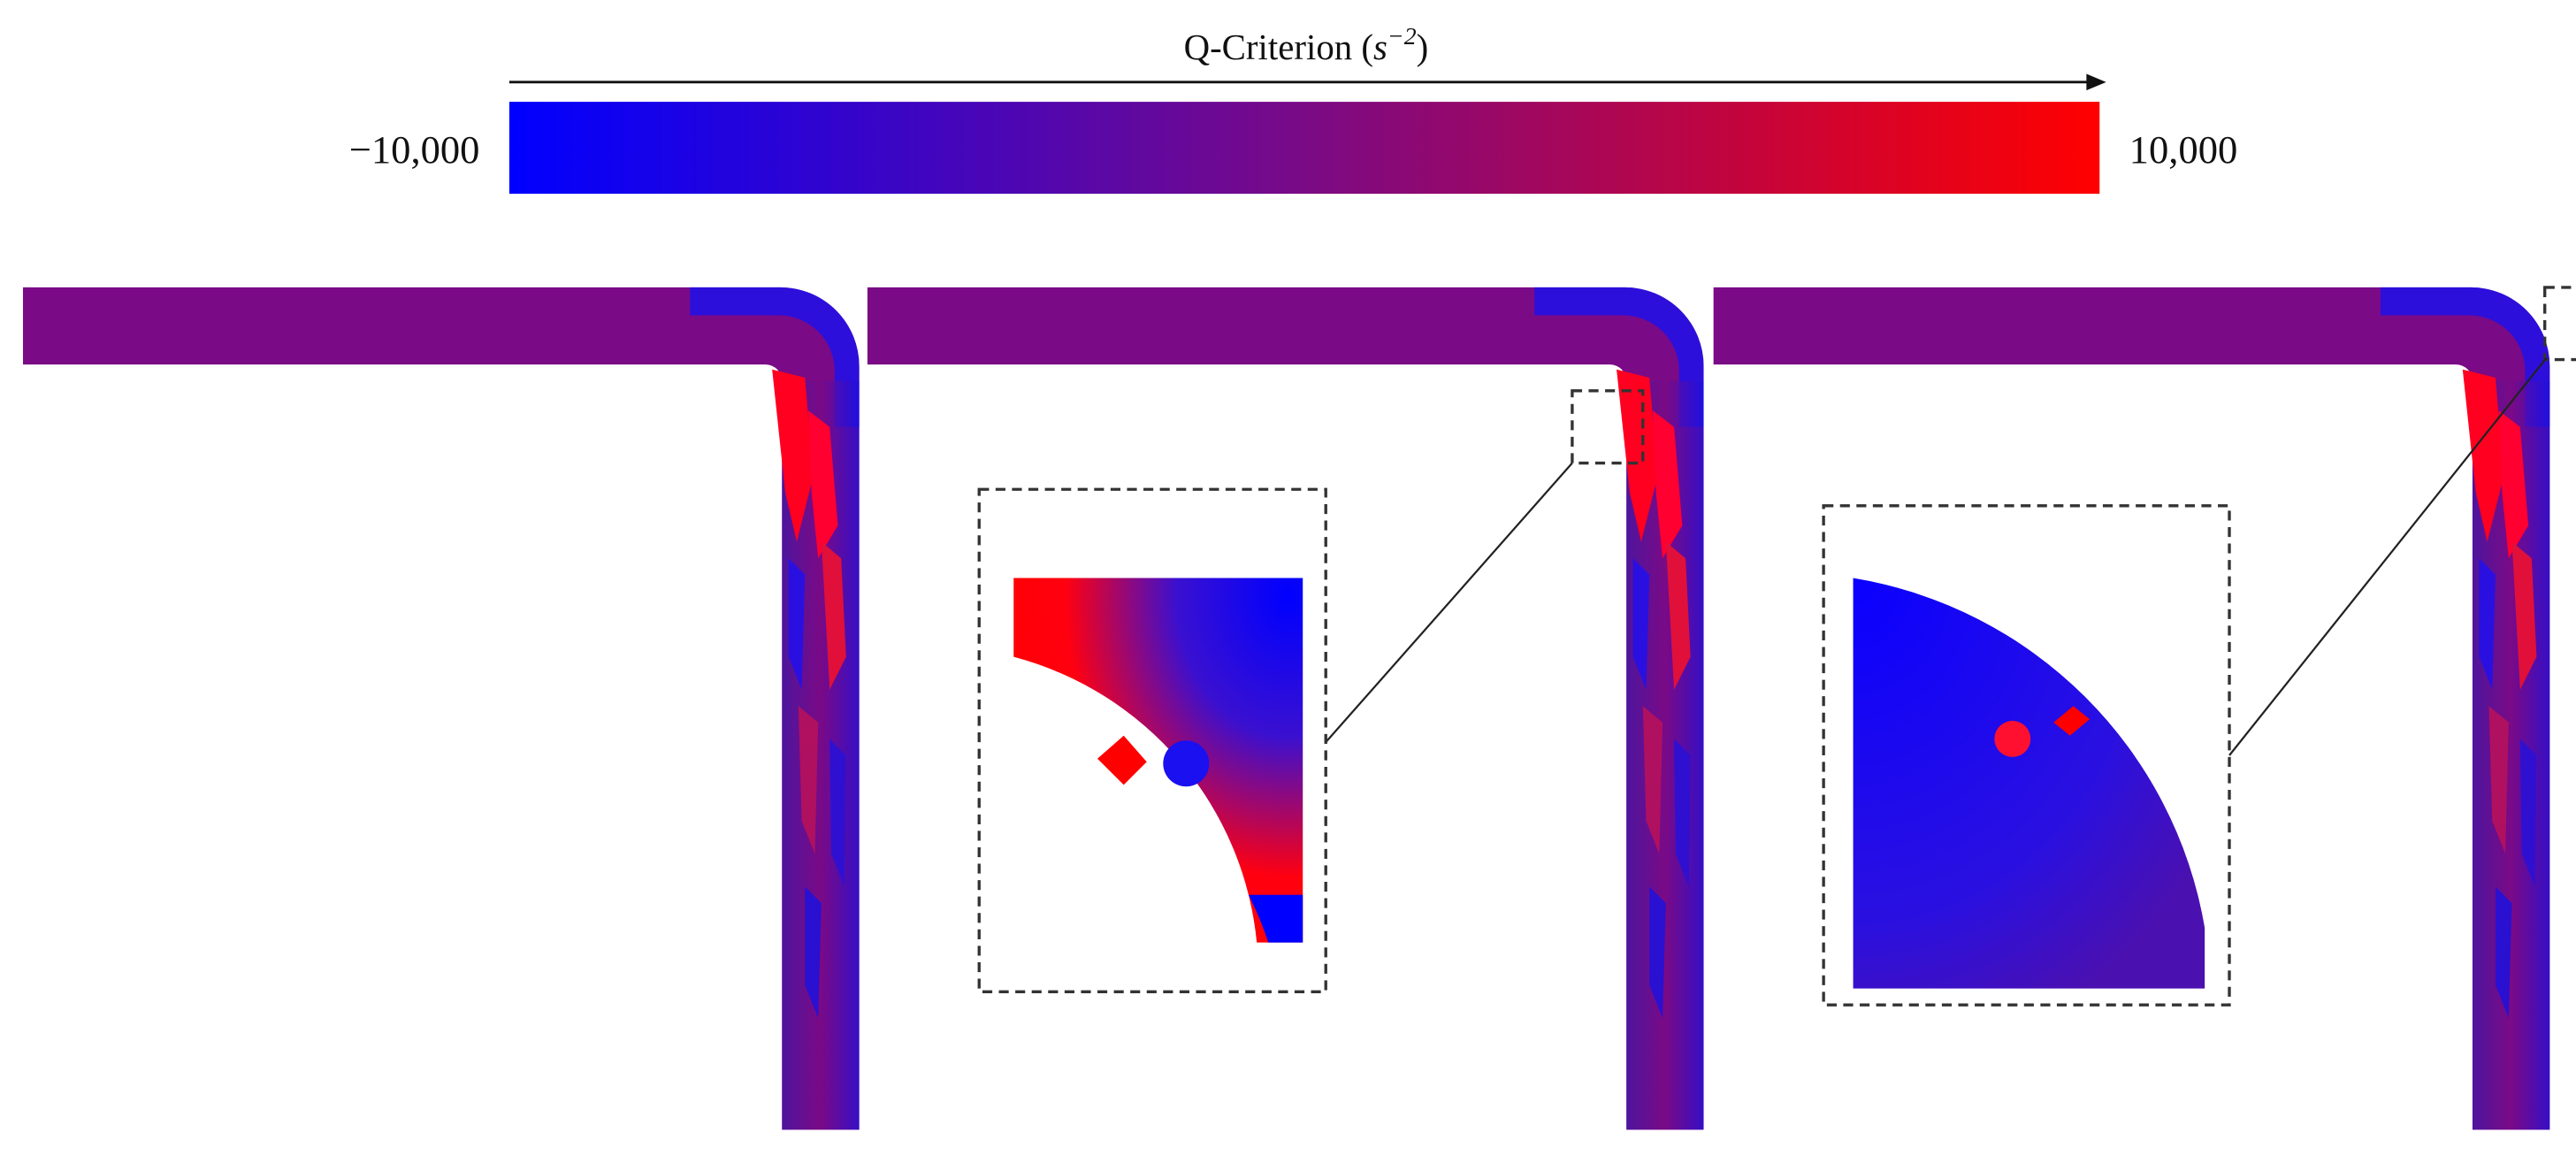 The height and width of the screenshot is (1156, 2576). Describe the element at coordinates (414, 149) in the screenshot. I see `colorbar-min-label: −10,000` at that location.